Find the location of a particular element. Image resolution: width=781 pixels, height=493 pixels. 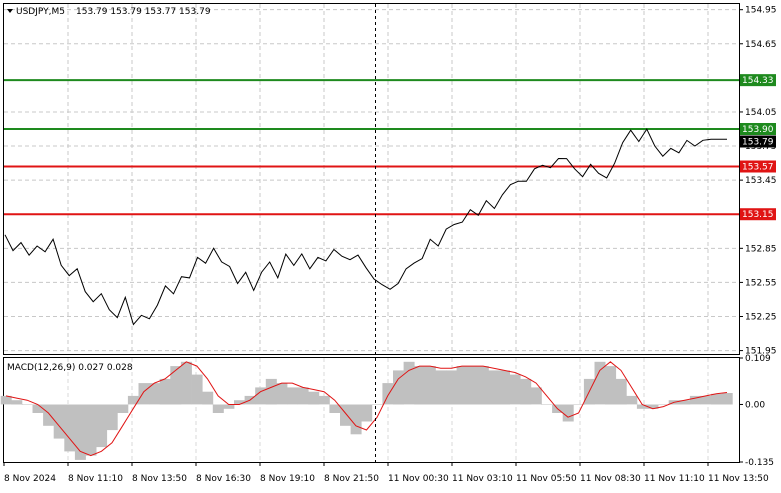

time-tick-label: 11 Nov 00:30 is located at coordinates (418, 479).